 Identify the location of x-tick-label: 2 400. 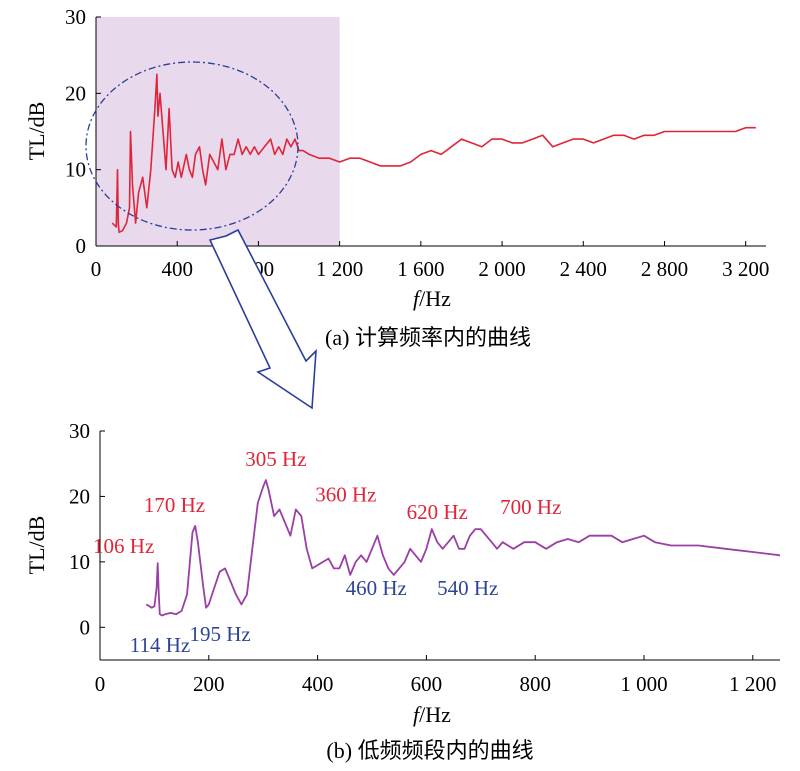
(583, 269).